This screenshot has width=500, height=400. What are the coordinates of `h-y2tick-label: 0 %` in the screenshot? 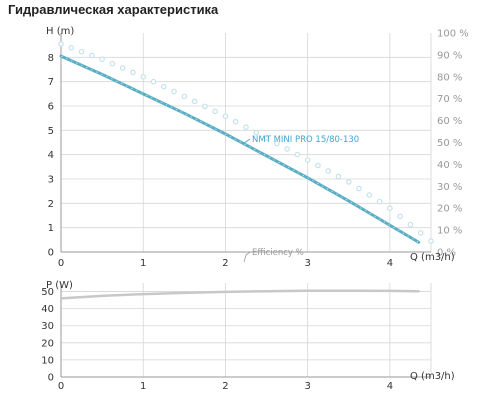 It's located at (446, 253).